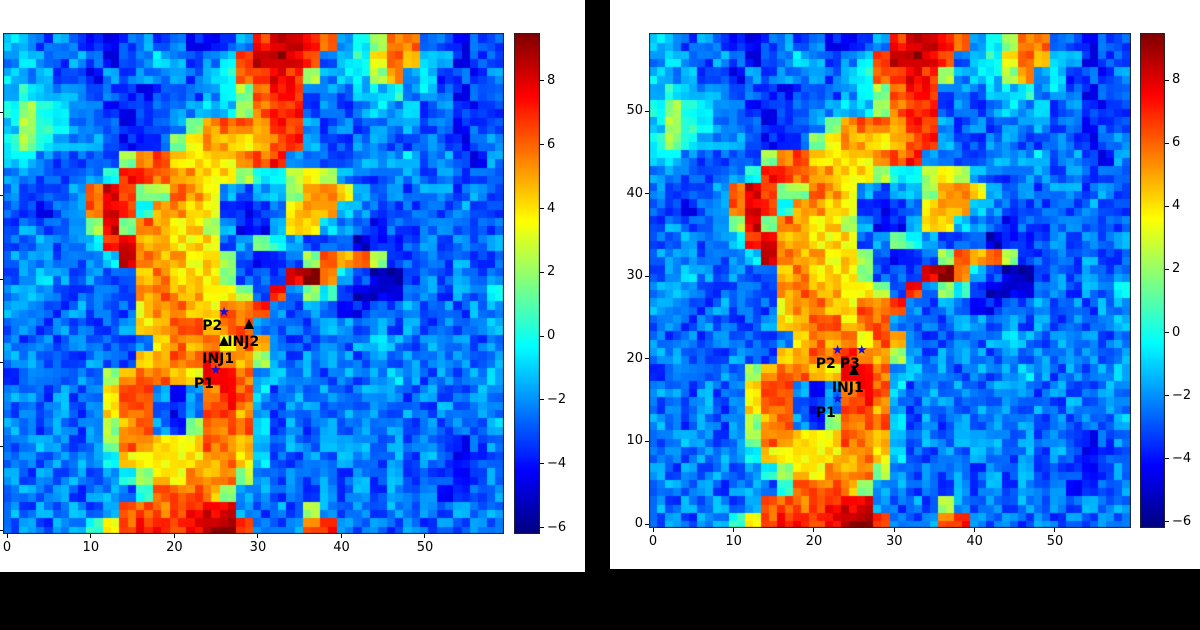 The width and height of the screenshot is (1200, 630). Describe the element at coordinates (634, 276) in the screenshot. I see `y-tick-label: 30` at that location.